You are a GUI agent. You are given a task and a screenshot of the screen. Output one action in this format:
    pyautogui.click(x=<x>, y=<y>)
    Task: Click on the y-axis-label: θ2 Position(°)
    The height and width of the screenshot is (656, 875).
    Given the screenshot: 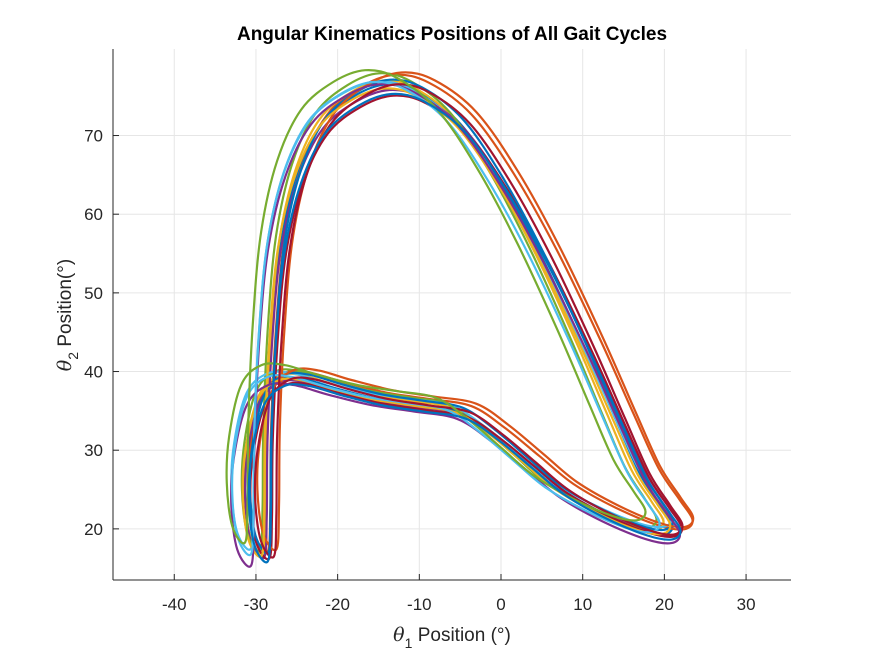 What is the action you would take?
    pyautogui.click(x=67, y=315)
    